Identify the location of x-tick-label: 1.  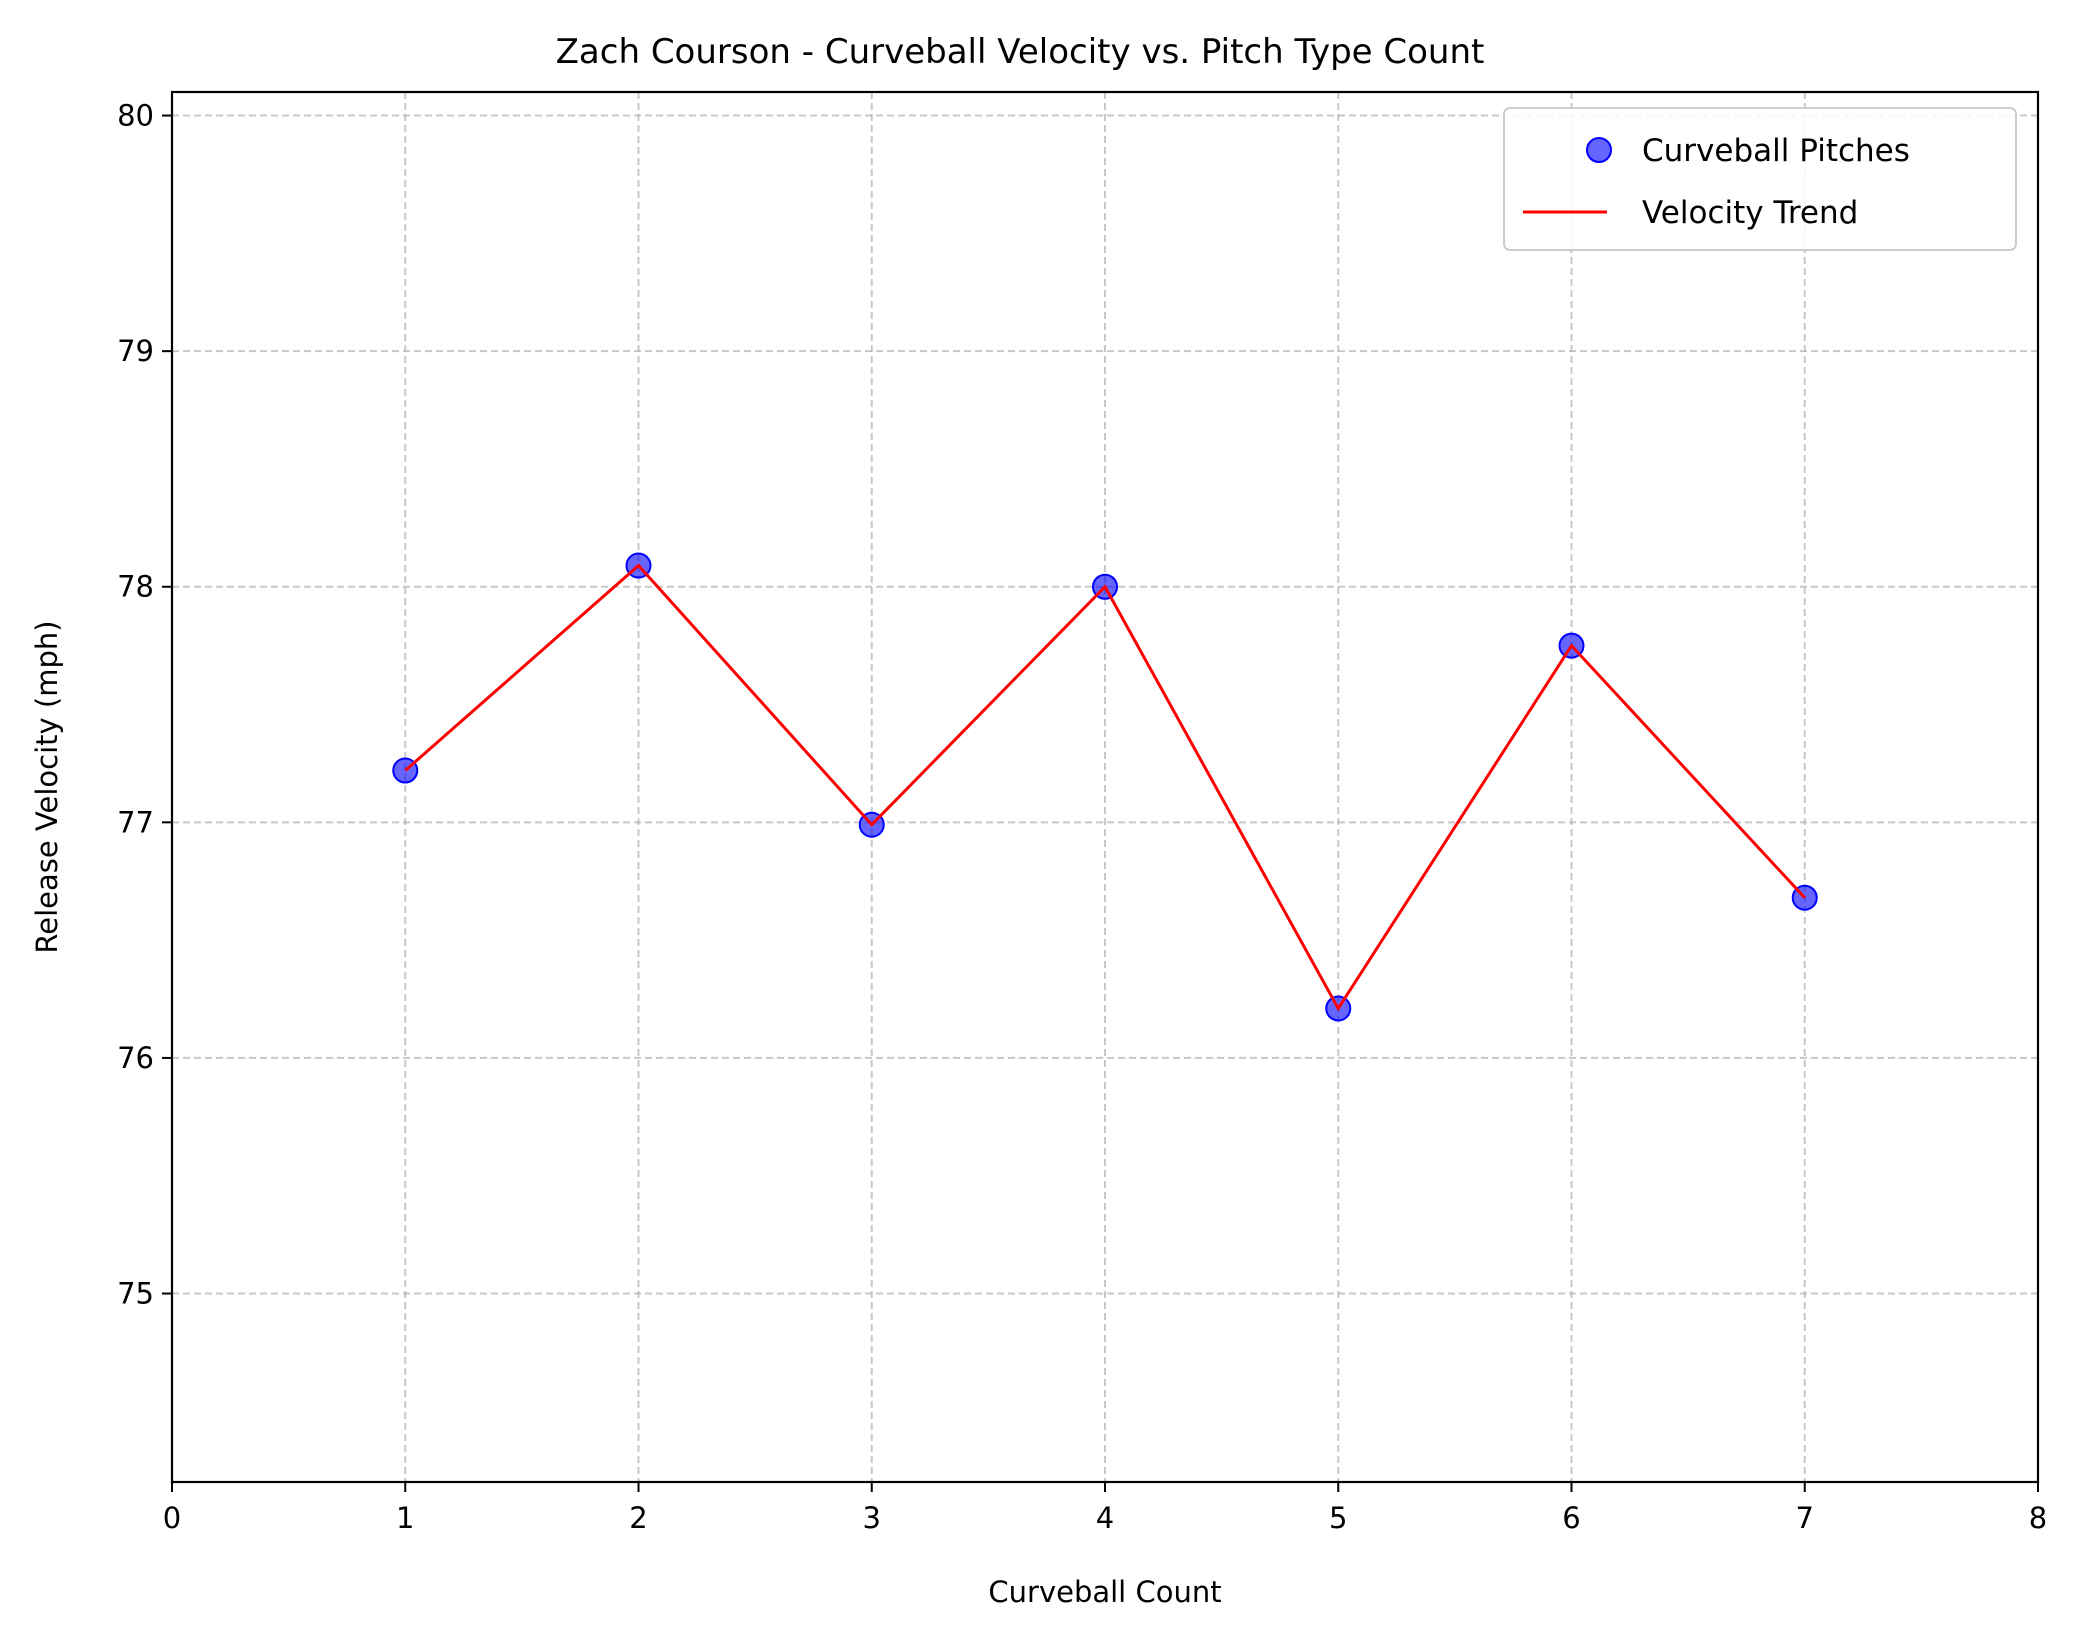
(405, 1518).